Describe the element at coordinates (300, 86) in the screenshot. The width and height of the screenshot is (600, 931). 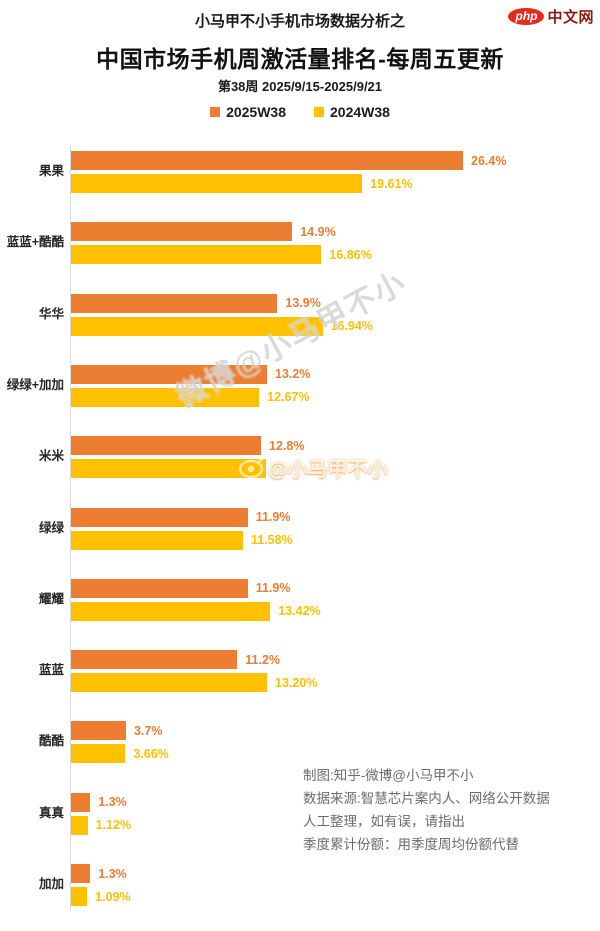
I see `subtitle-week-range: 第38周 2025/9/15-2025/9/21` at that location.